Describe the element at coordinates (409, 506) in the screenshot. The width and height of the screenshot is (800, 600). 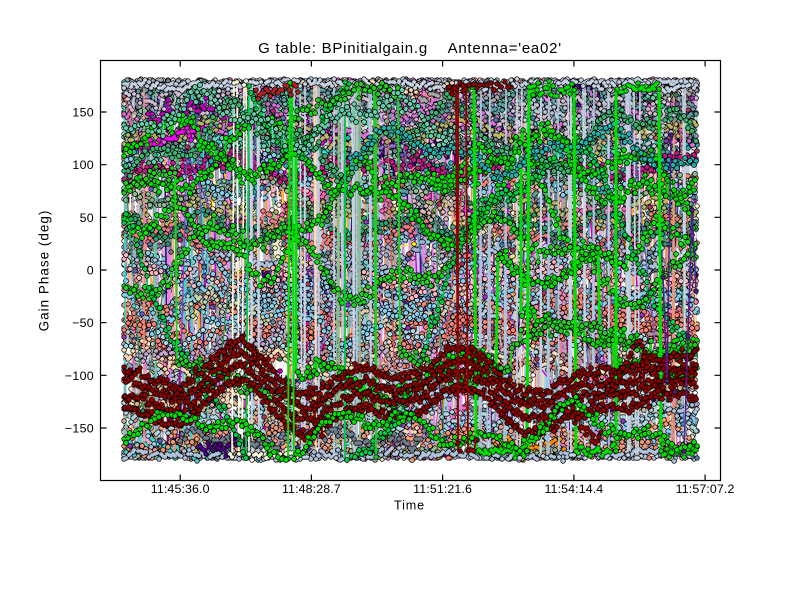
I see `svg-text: Time` at that location.